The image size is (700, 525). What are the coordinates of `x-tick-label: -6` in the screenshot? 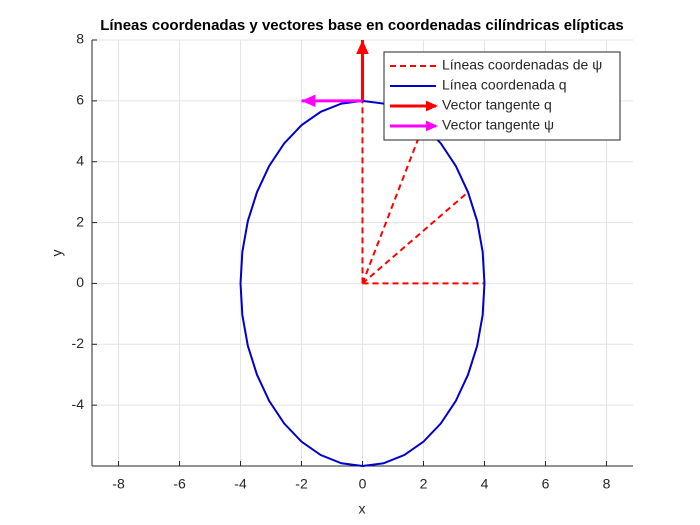 It's located at (179, 484).